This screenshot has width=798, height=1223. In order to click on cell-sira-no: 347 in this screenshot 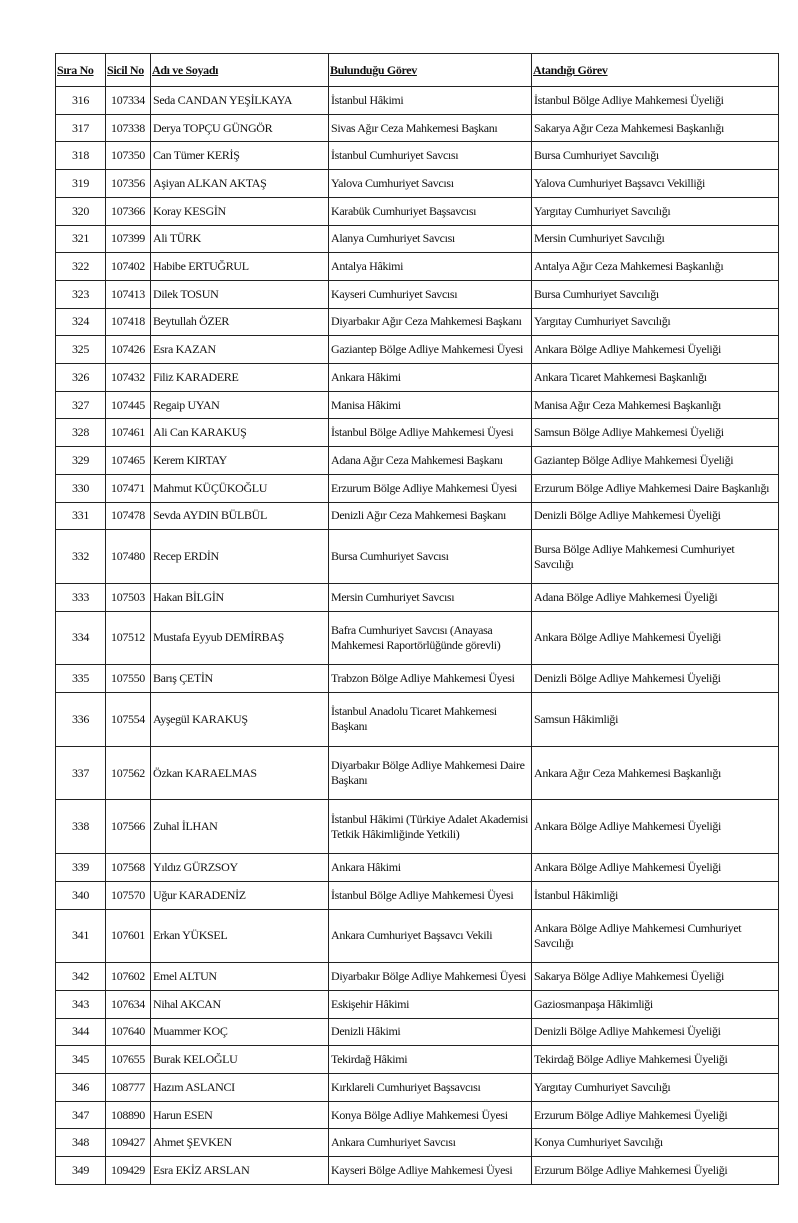, I will do `click(80, 1115)`.